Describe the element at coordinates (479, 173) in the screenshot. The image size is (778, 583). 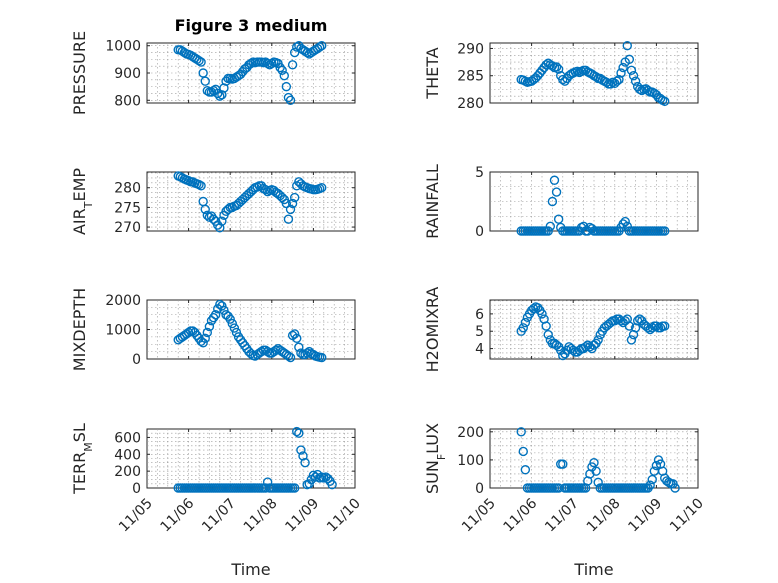
I see `y-tick-label: 5` at that location.